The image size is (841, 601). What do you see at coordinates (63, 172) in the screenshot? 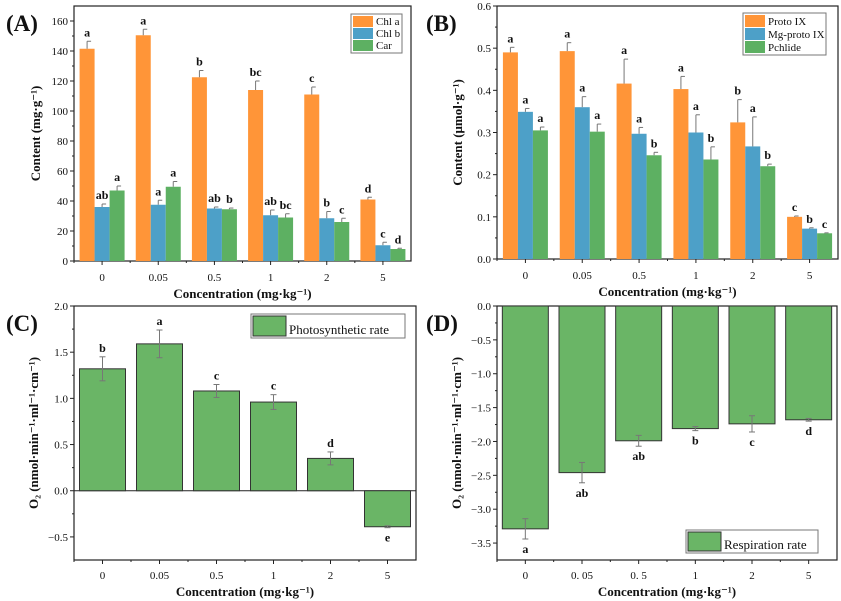
I see `y-tick-label: 60` at bounding box center [63, 172].